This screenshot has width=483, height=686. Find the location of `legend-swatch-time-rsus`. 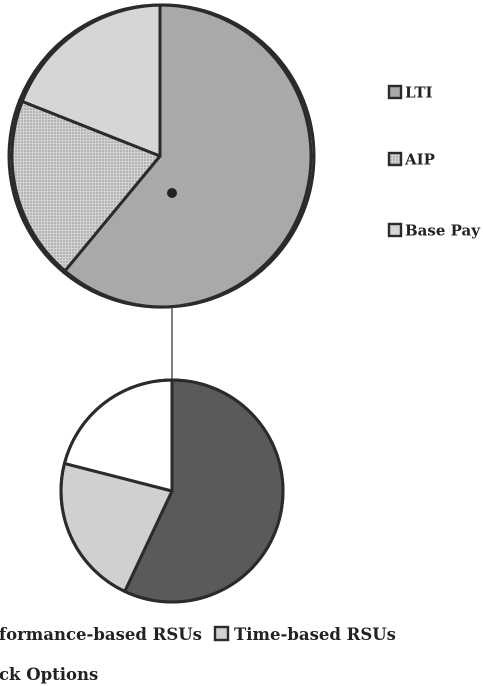

legend-swatch-time-rsus is located at coordinates (221, 633).